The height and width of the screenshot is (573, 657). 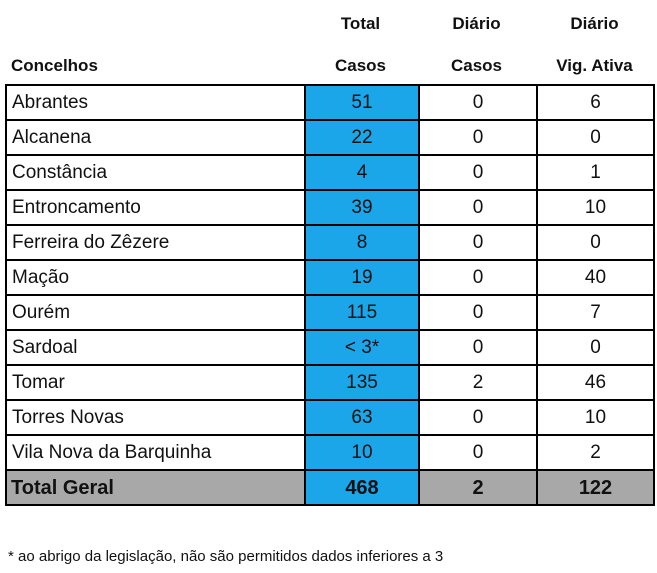 What do you see at coordinates (362, 207) in the screenshot?
I see `total-casos-cell: 39` at bounding box center [362, 207].